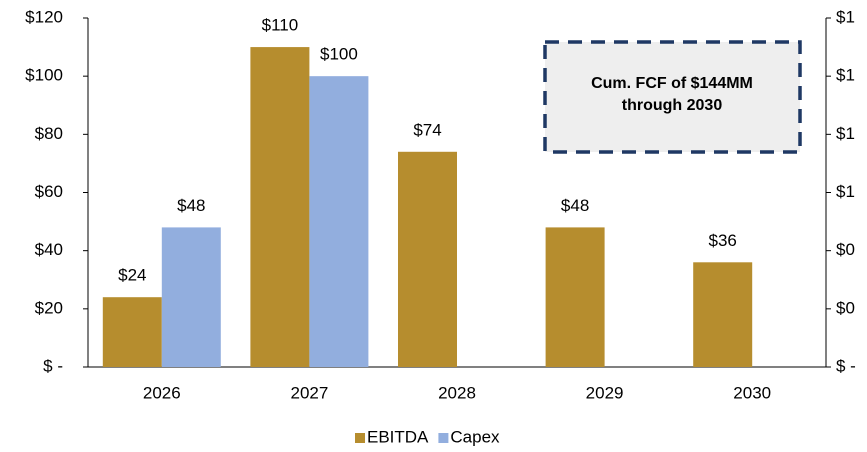 The height and width of the screenshot is (452, 867). Describe the element at coordinates (309, 392) in the screenshot. I see `x-tick-label: 2027` at that location.